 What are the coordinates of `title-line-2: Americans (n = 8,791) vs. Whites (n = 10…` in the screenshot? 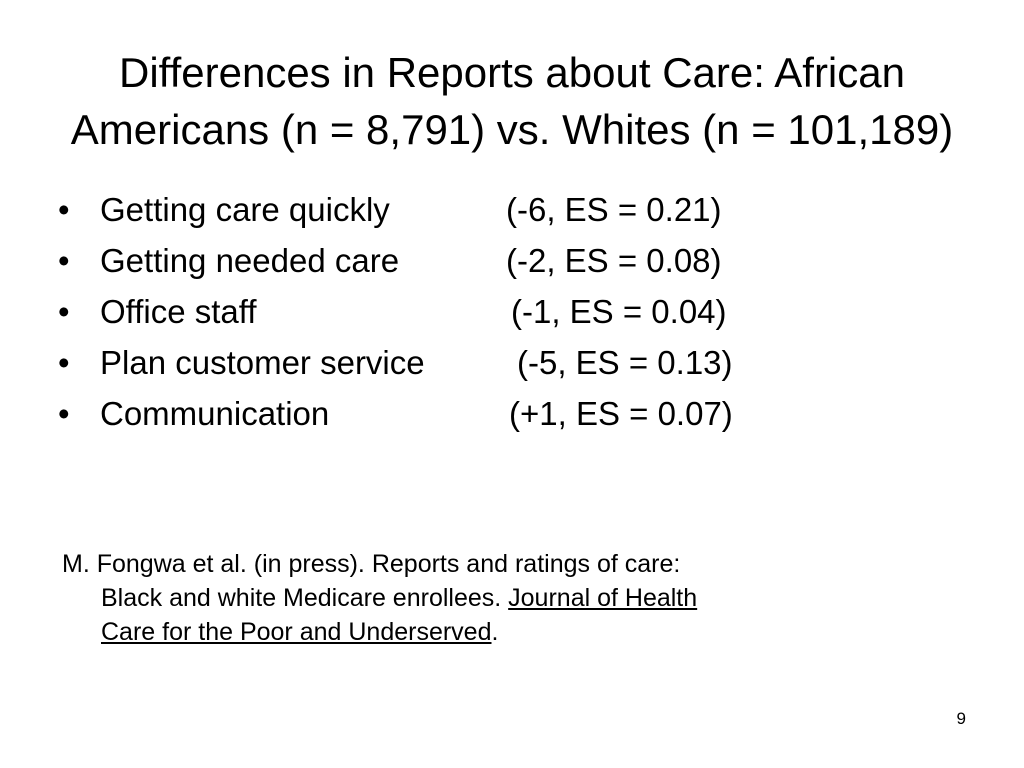 It's located at (512, 129).